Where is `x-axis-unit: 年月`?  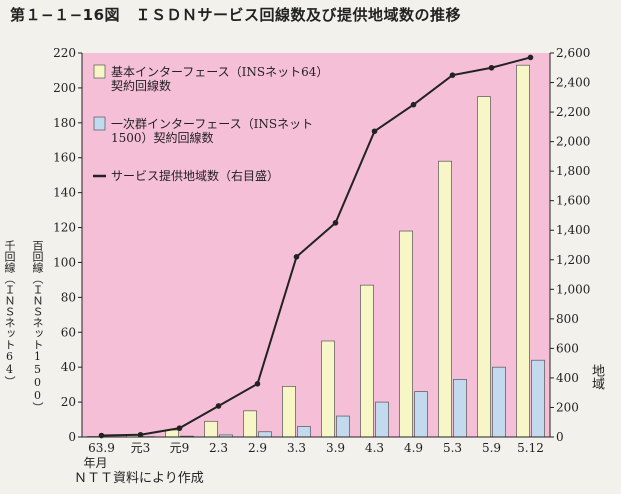 x-axis-unit: 年月 is located at coordinates (95, 463).